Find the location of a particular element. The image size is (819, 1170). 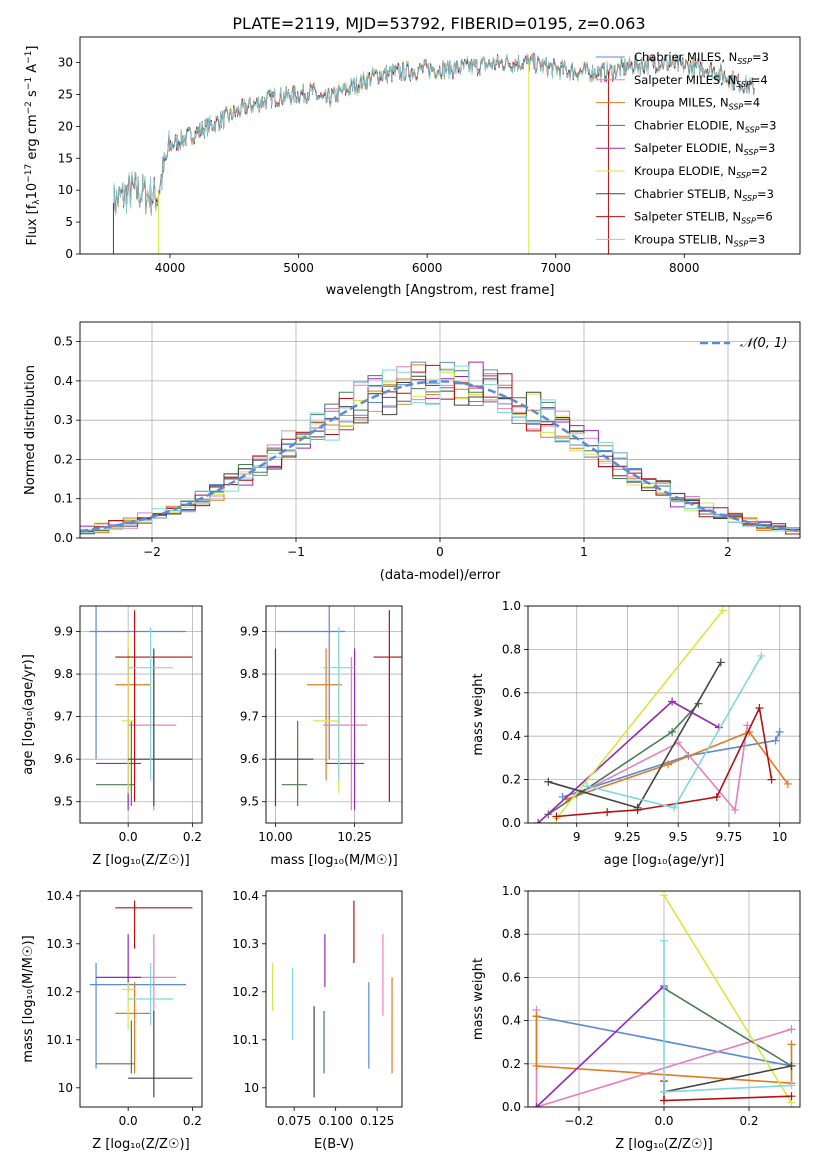

legend-text: =6 is located at coordinates (764, 217).